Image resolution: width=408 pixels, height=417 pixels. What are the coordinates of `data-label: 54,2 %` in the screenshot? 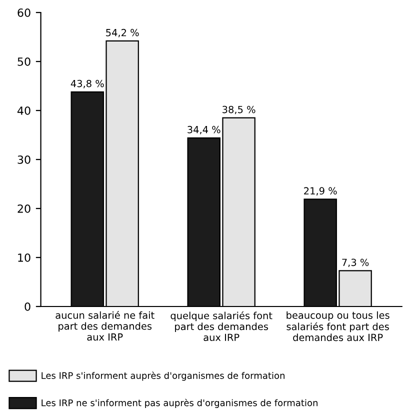 It's located at (122, 33).